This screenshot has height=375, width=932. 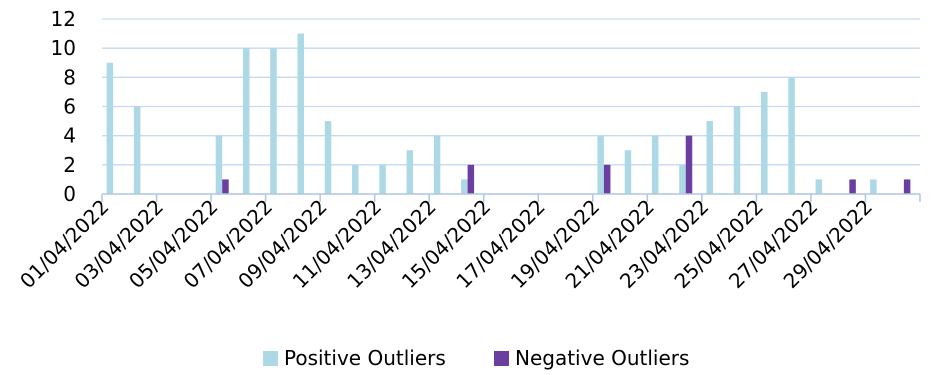 I want to click on y-tick-label-10: 10, so click(x=63, y=48).